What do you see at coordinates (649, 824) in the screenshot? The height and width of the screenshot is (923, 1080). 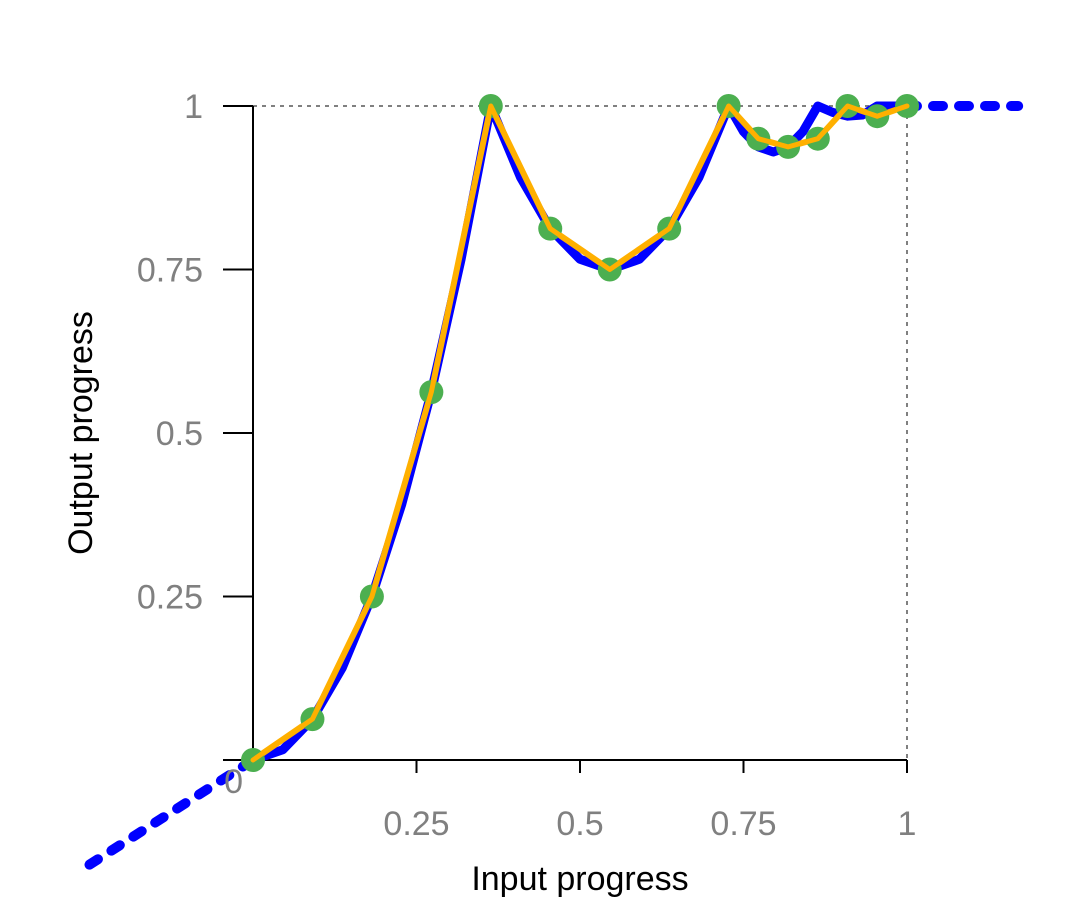 I see `x-tick-labels: 0.25 0.5 0.75 1` at bounding box center [649, 824].